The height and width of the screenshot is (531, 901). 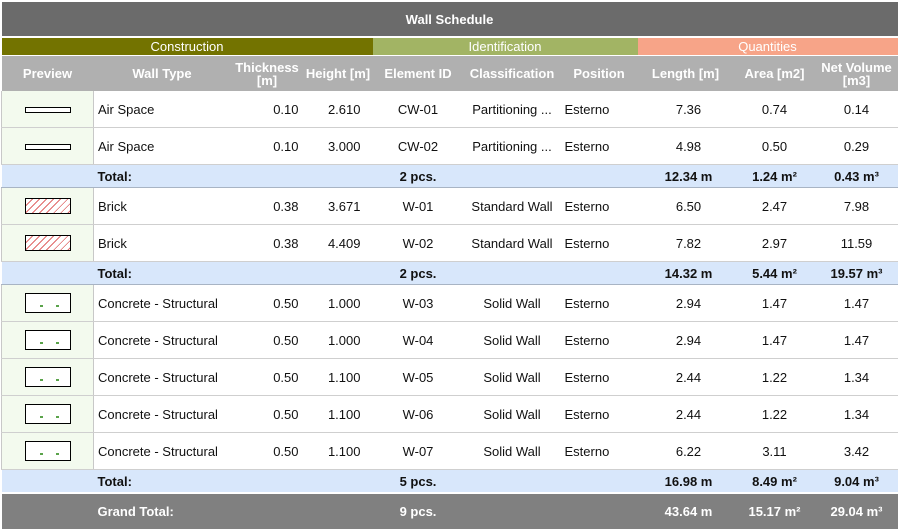 I want to click on element-id-cell: W-03, so click(x=418, y=303).